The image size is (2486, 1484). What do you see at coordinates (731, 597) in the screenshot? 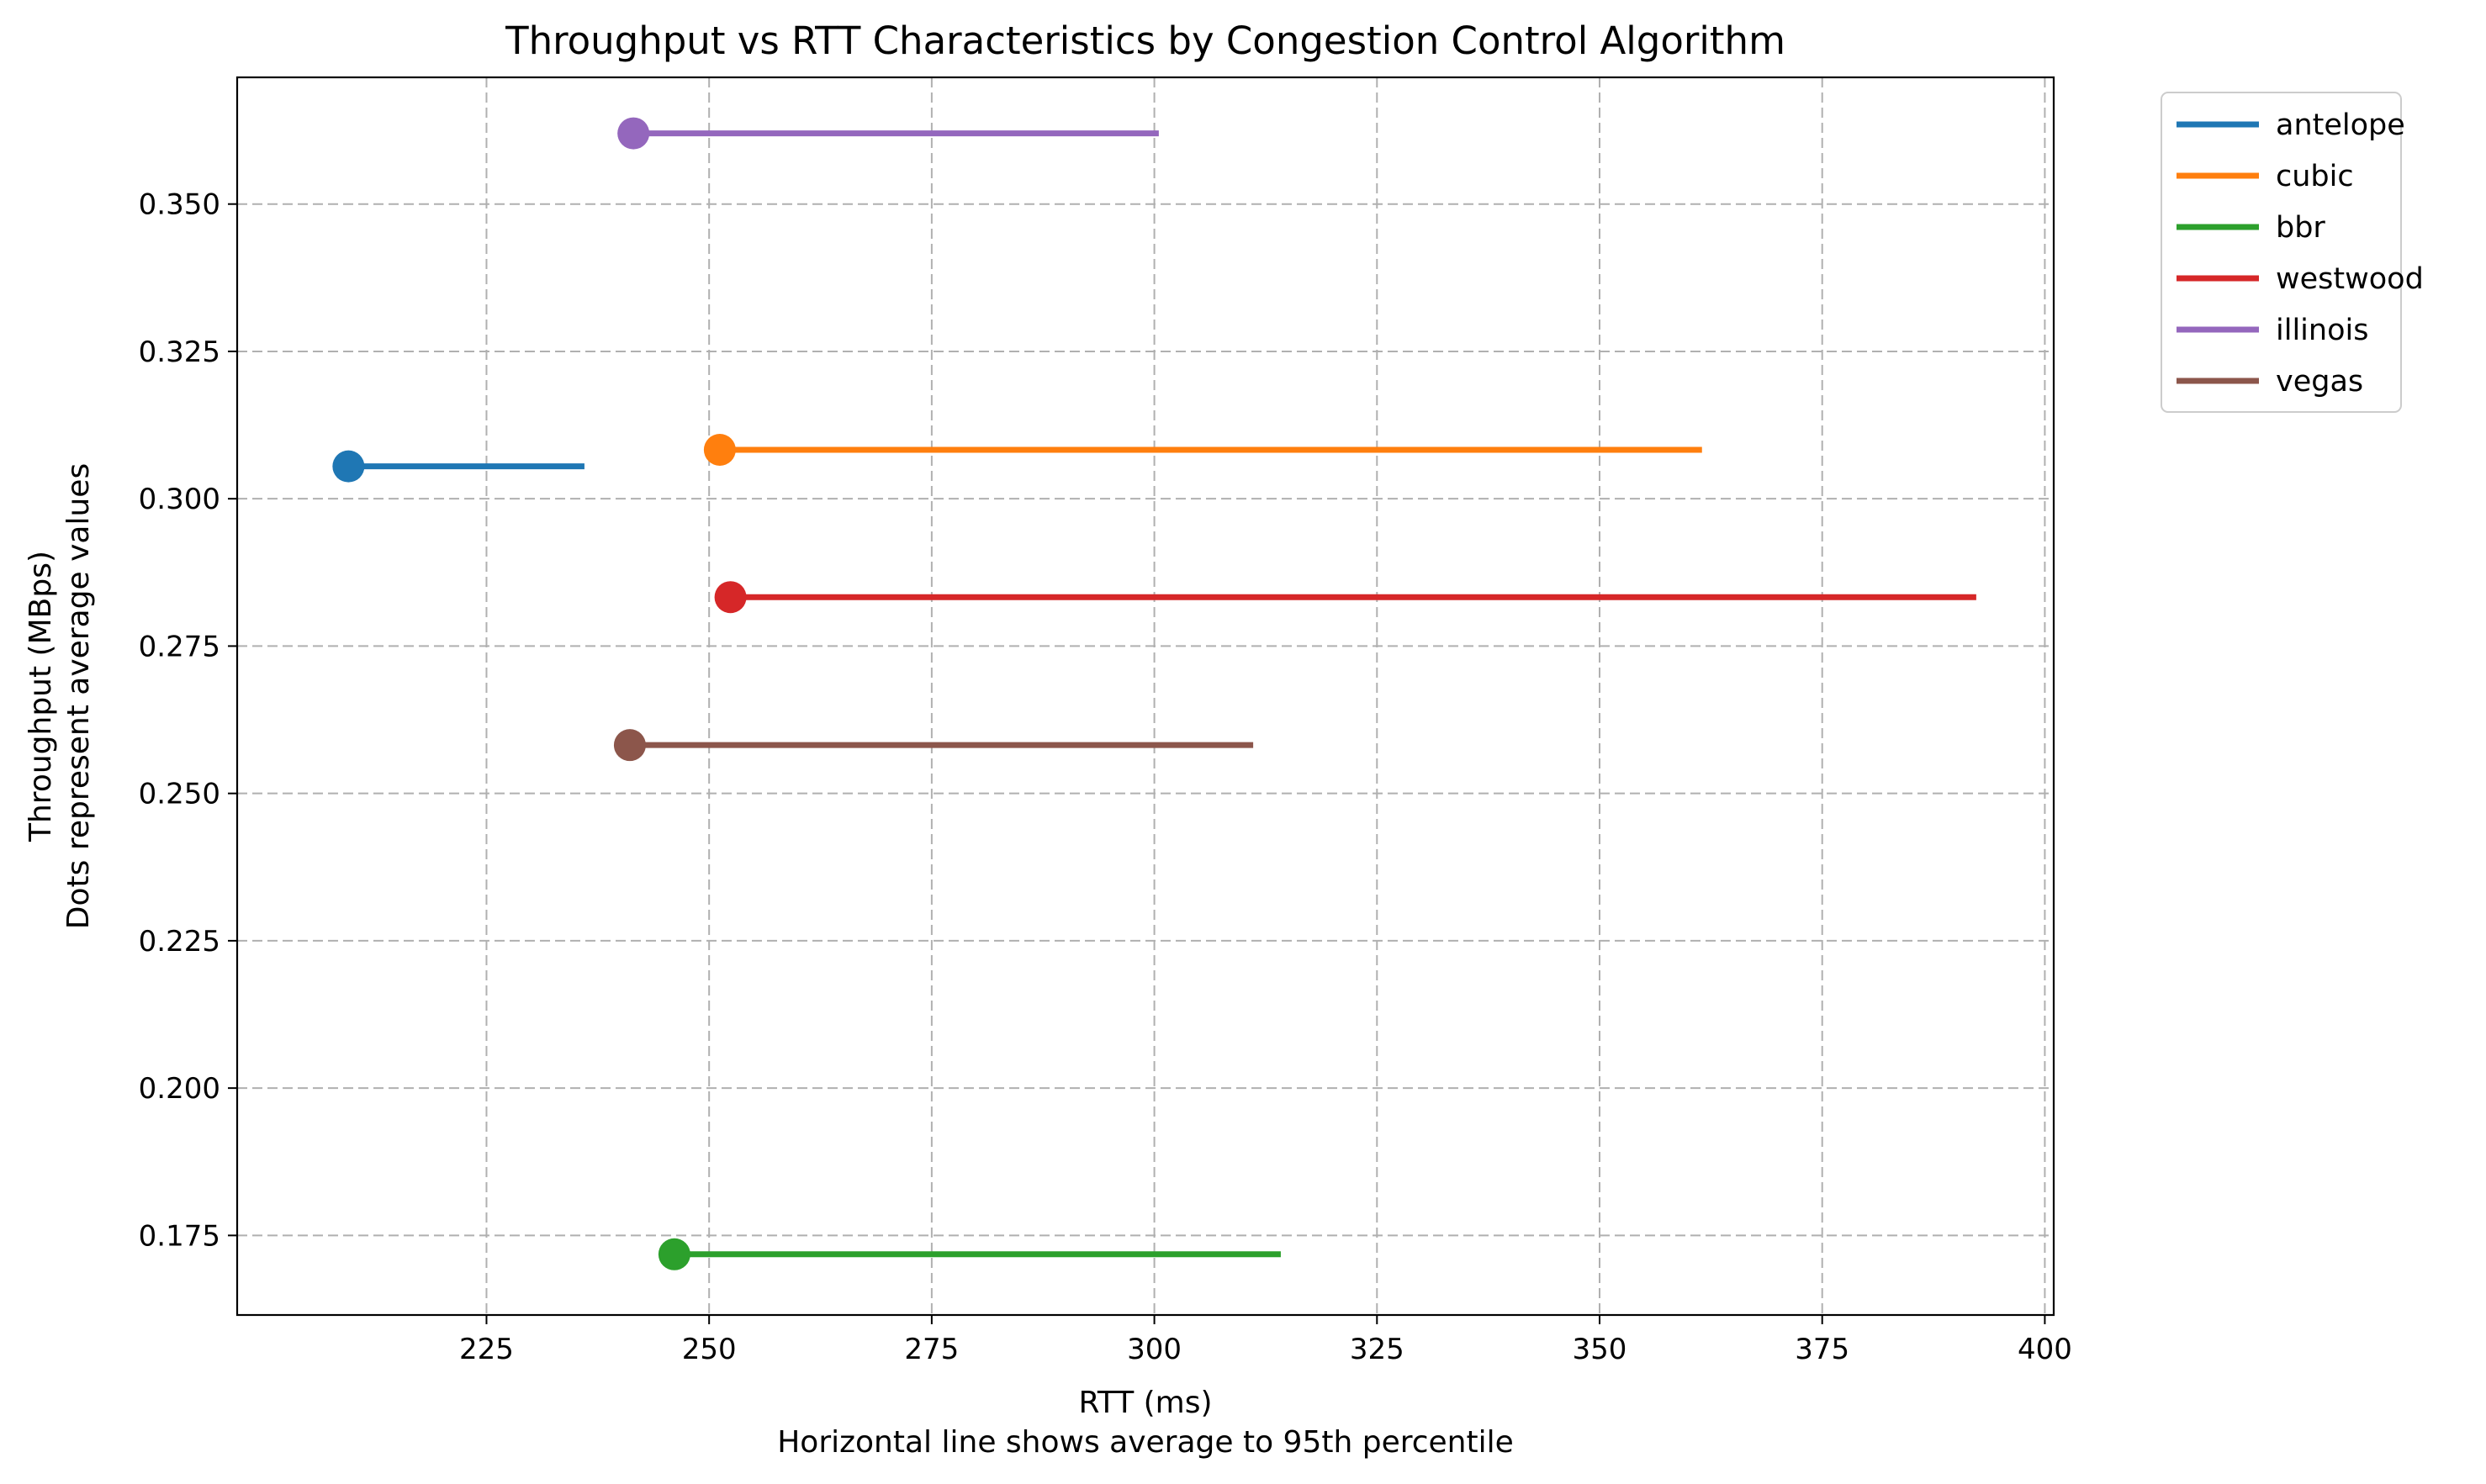
I see `series-dot-westwood` at bounding box center [731, 597].